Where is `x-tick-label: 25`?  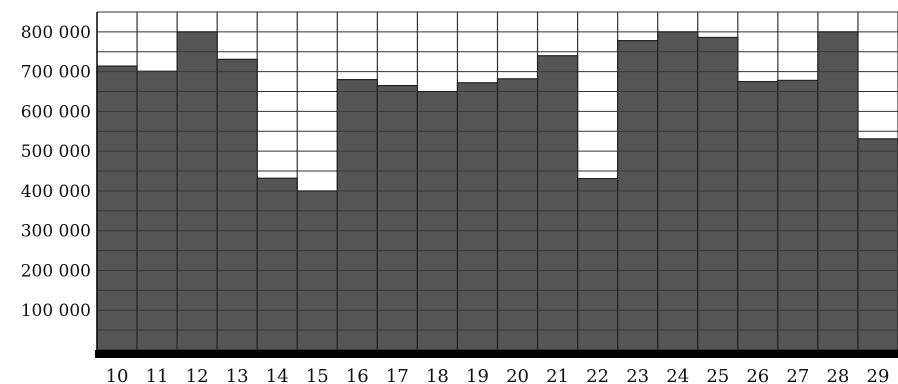 x-tick-label: 25 is located at coordinates (717, 375).